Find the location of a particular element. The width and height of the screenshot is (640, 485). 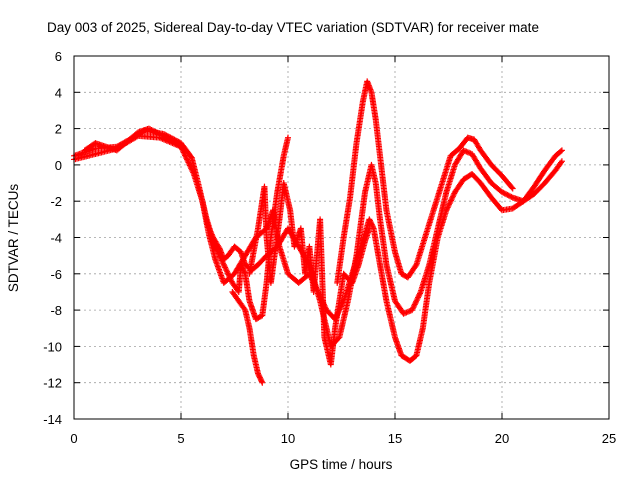

y-tick-label: 4 is located at coordinates (58, 92).